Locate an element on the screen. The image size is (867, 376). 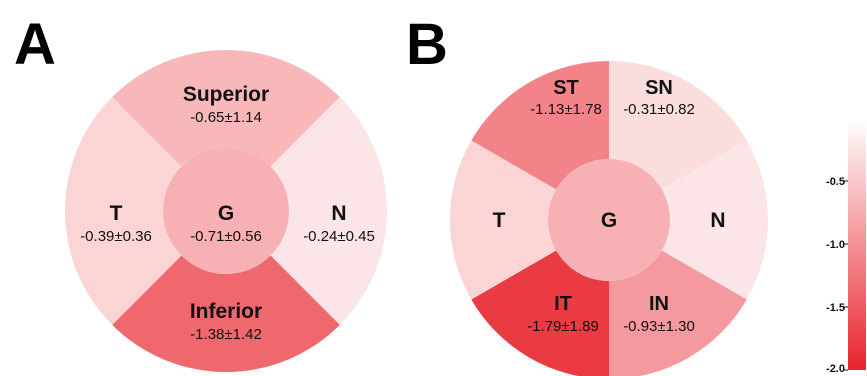
panel-b-st-stat: -1.13±1.78 is located at coordinates (566, 109).